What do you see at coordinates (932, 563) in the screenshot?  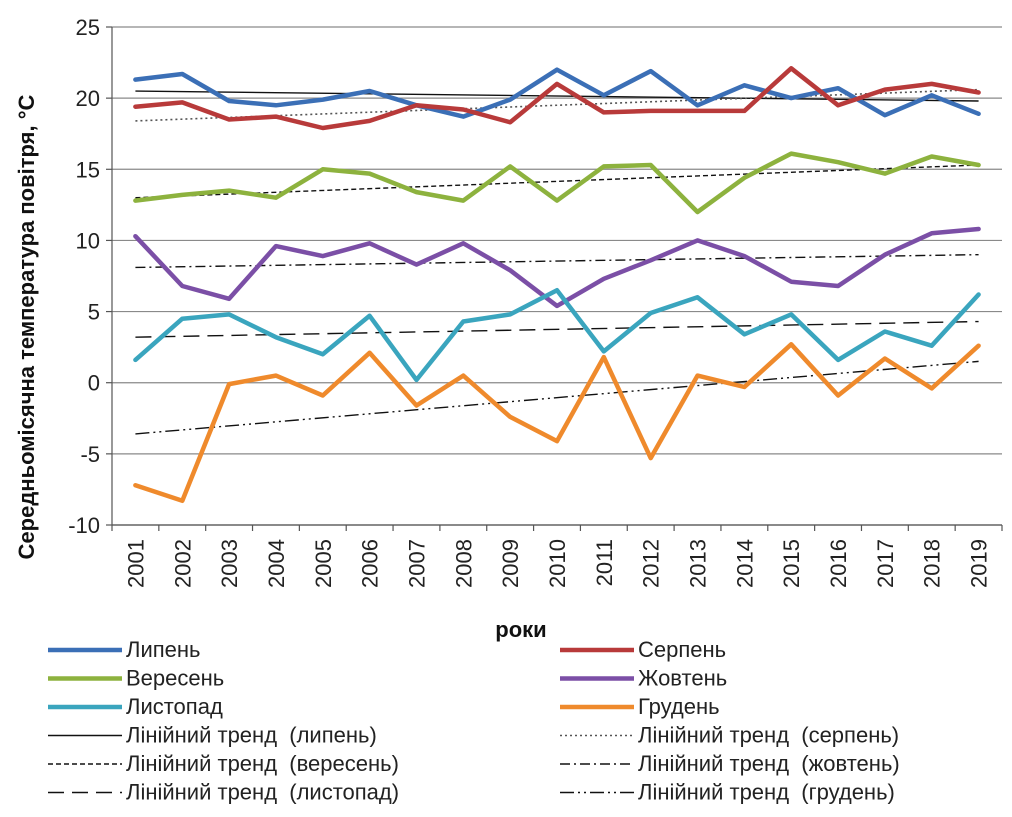 I see `x-tick-label: 2018` at bounding box center [932, 563].